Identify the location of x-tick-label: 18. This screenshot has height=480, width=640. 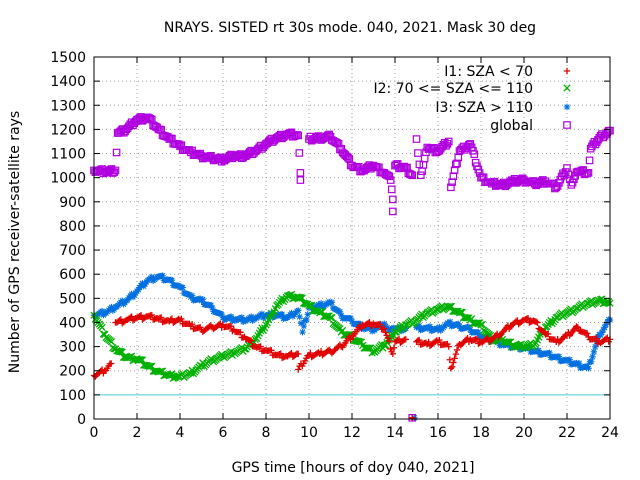
(481, 433).